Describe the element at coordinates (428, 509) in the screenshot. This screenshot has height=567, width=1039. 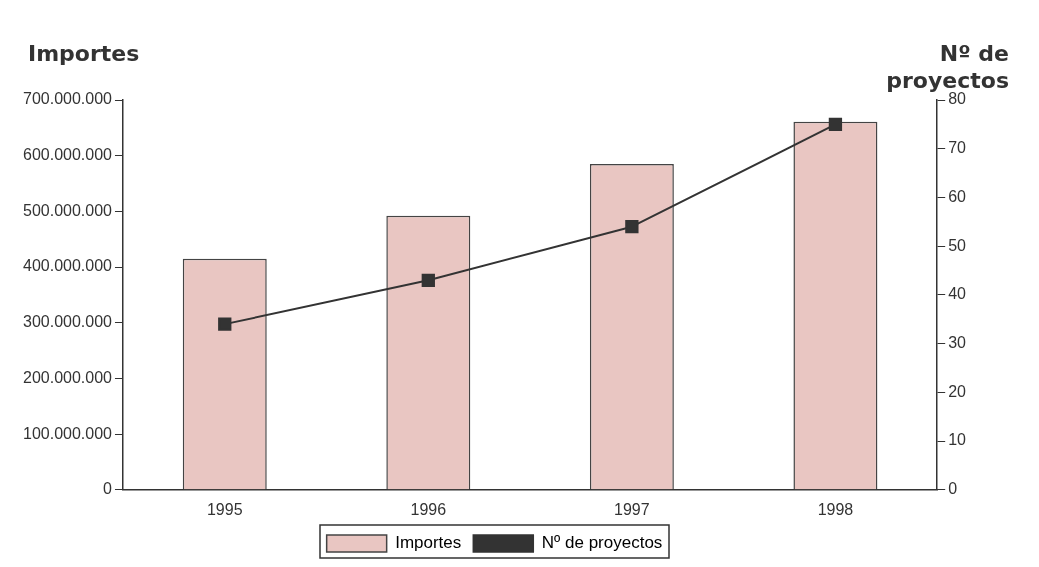
I see `x-tick-label: 1996` at that location.